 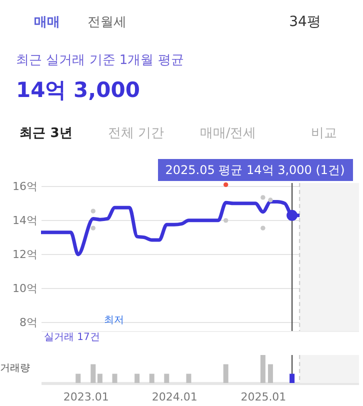 I want to click on text: 매매, so click(x=47, y=22).